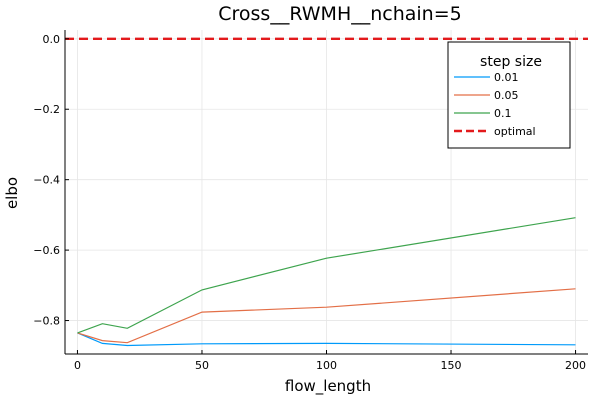 This screenshot has height=400, width=600. What do you see at coordinates (511, 62) in the screenshot?
I see `legend-title: step size` at bounding box center [511, 62].